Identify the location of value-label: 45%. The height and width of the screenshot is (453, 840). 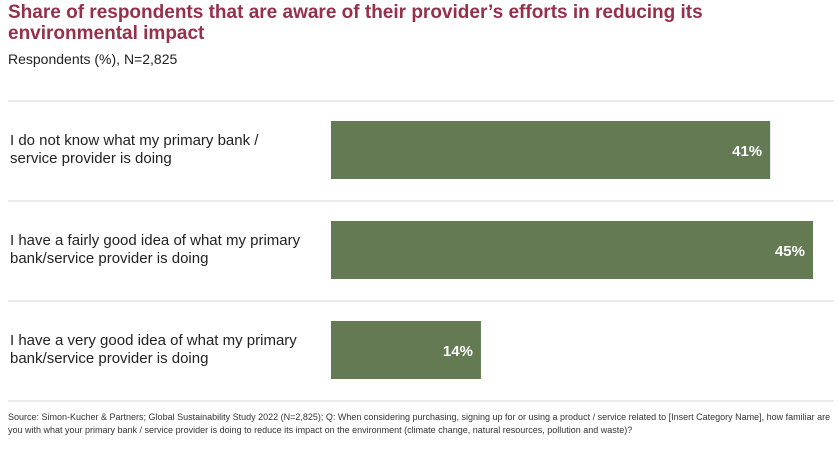
(790, 251).